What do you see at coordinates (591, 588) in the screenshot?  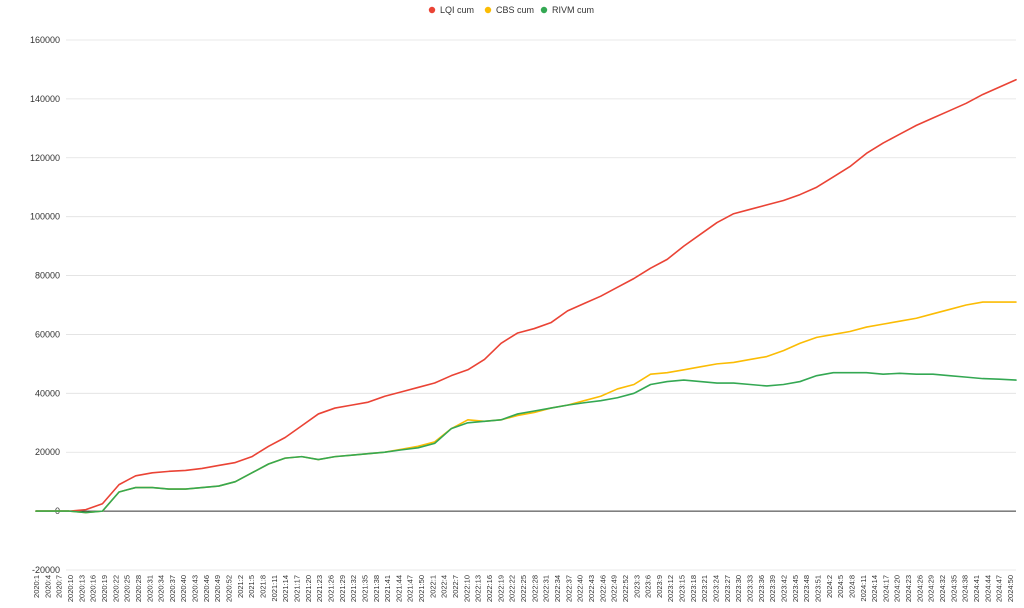 I see `x-tick-label: 2022:43` at bounding box center [591, 588].